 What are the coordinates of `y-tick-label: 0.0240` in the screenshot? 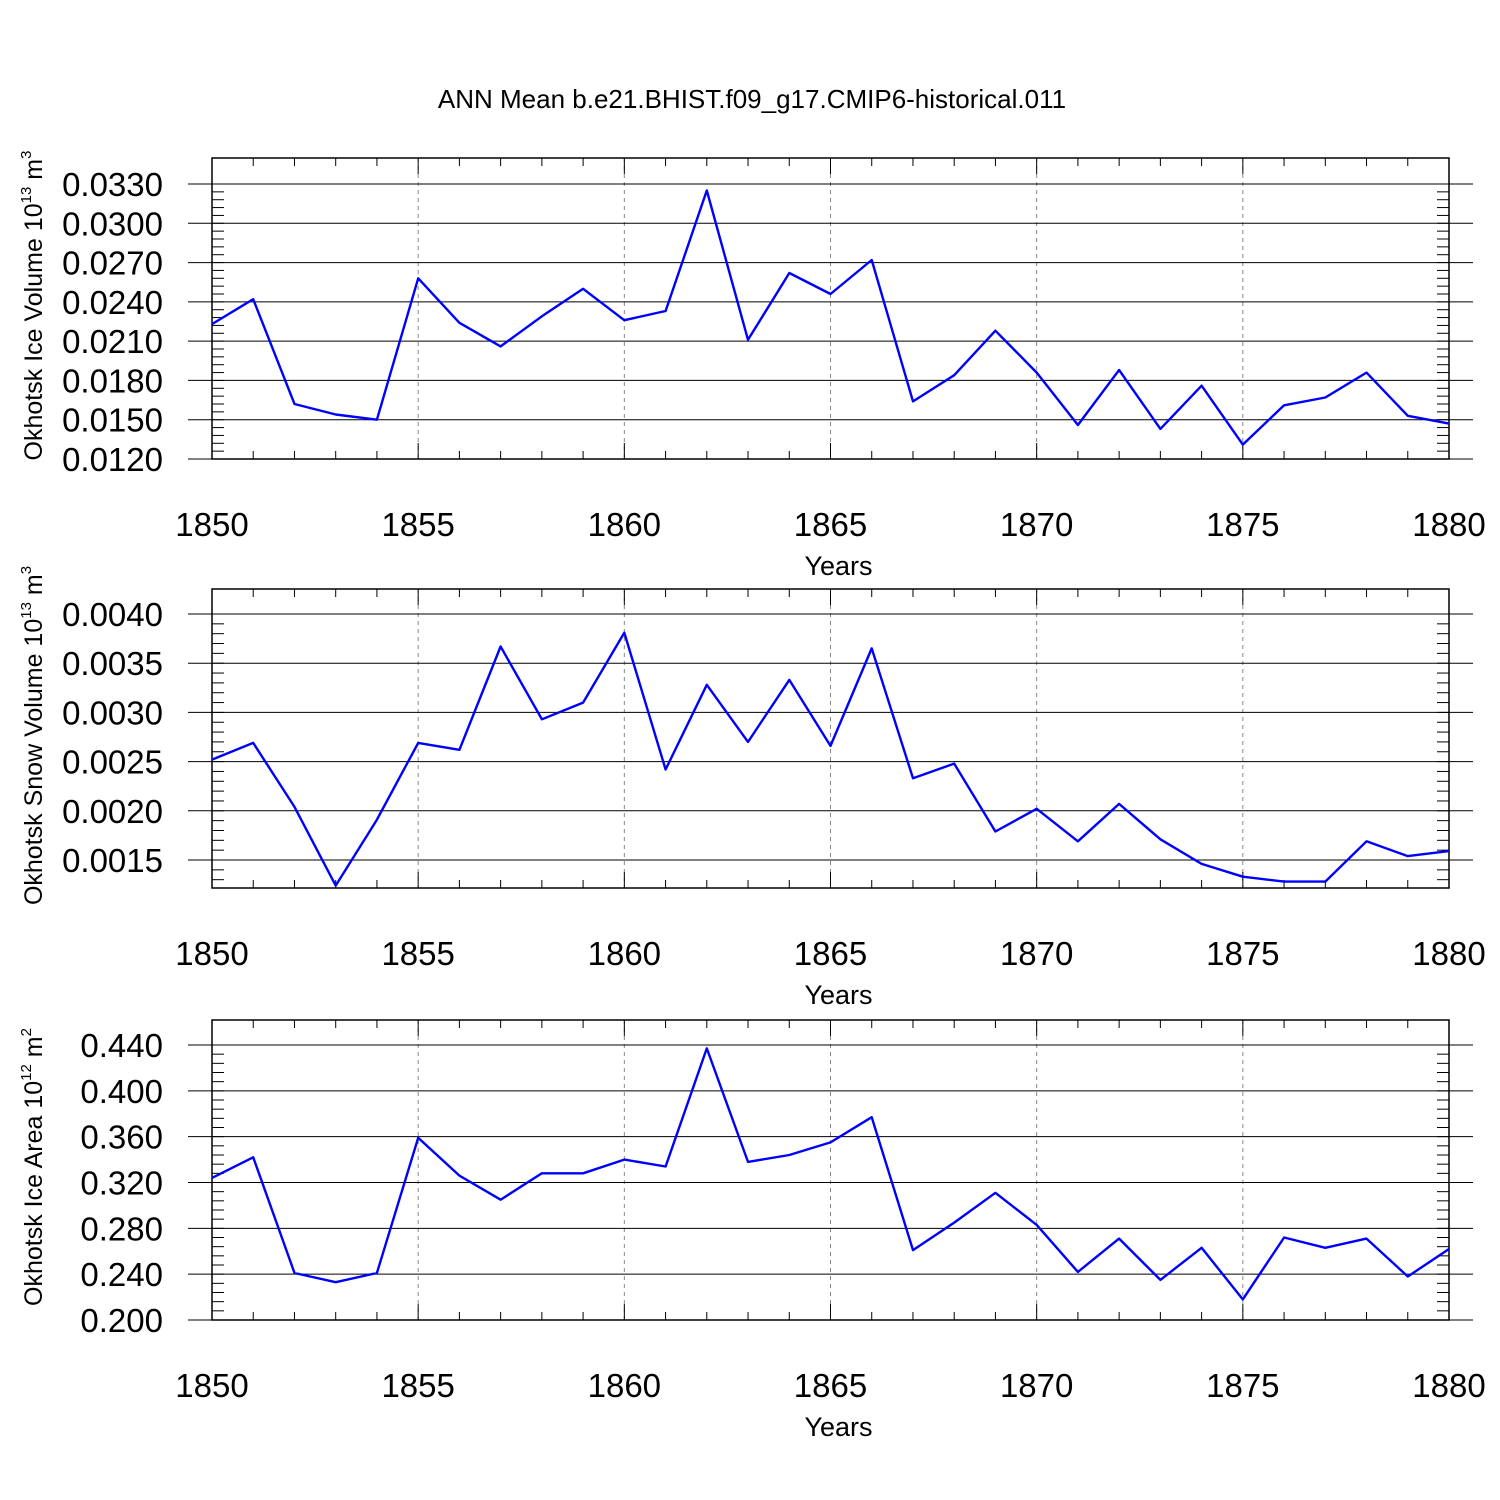 It's located at (112, 302).